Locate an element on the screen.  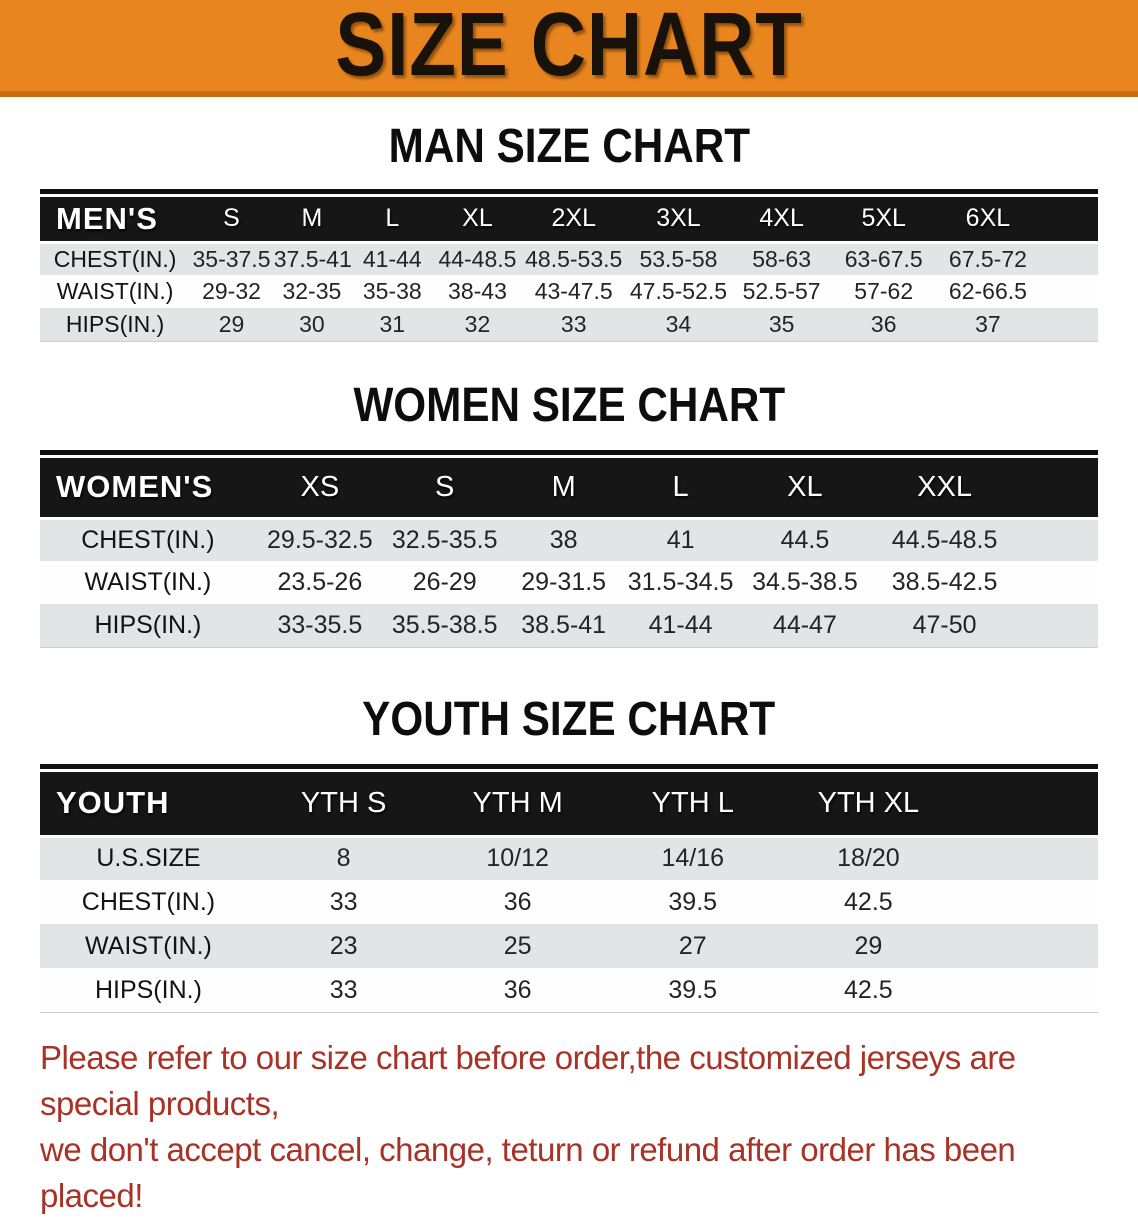
men-header-row: MEN'S S M L XL 2XL 3XL 4XL 5XL 6XL is located at coordinates (569, 219).